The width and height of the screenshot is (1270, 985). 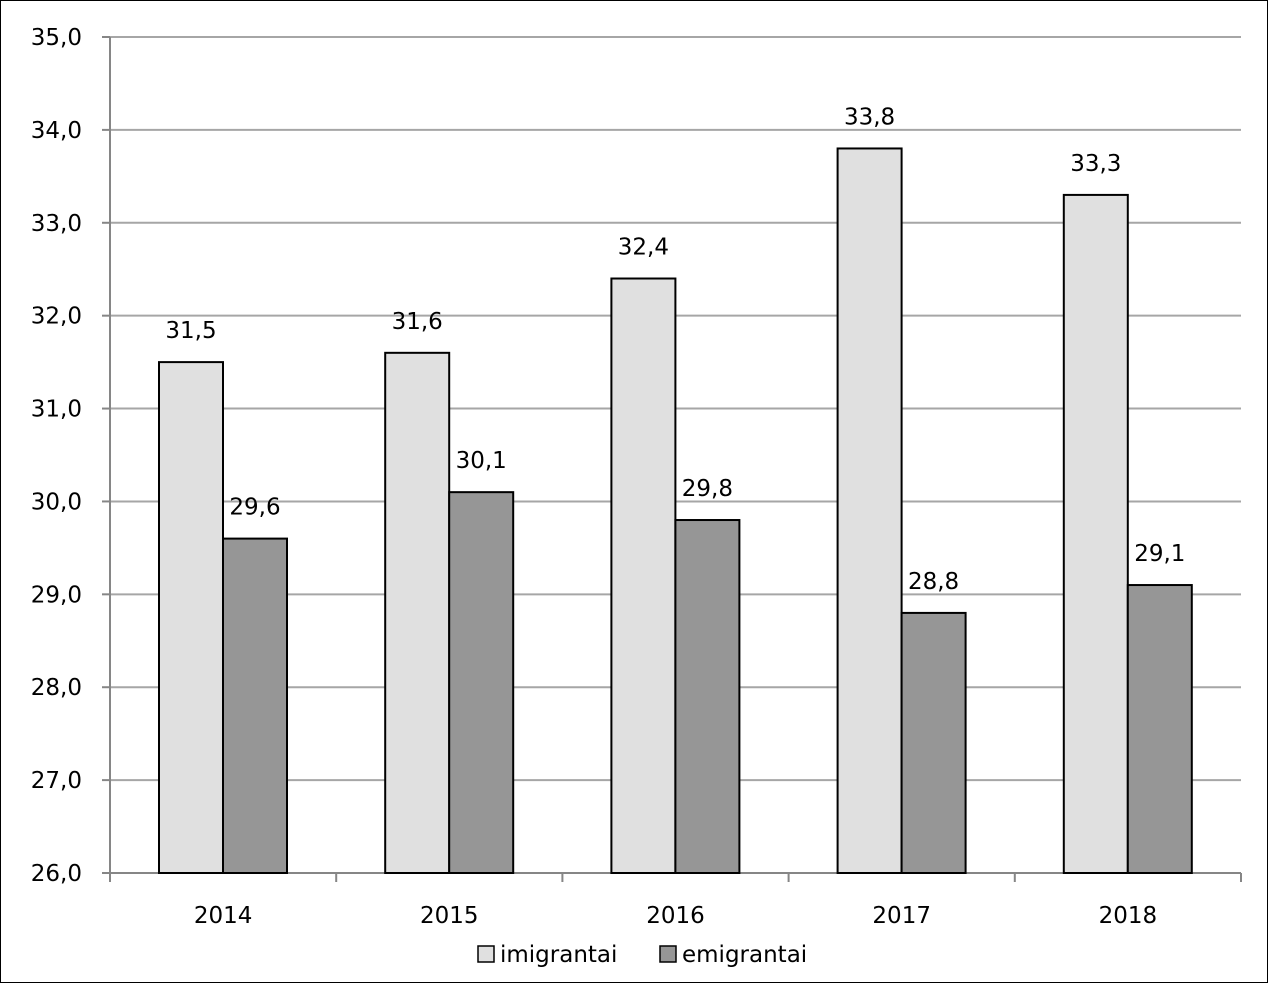 I want to click on legend-swatch-emigrantai, so click(x=668, y=954).